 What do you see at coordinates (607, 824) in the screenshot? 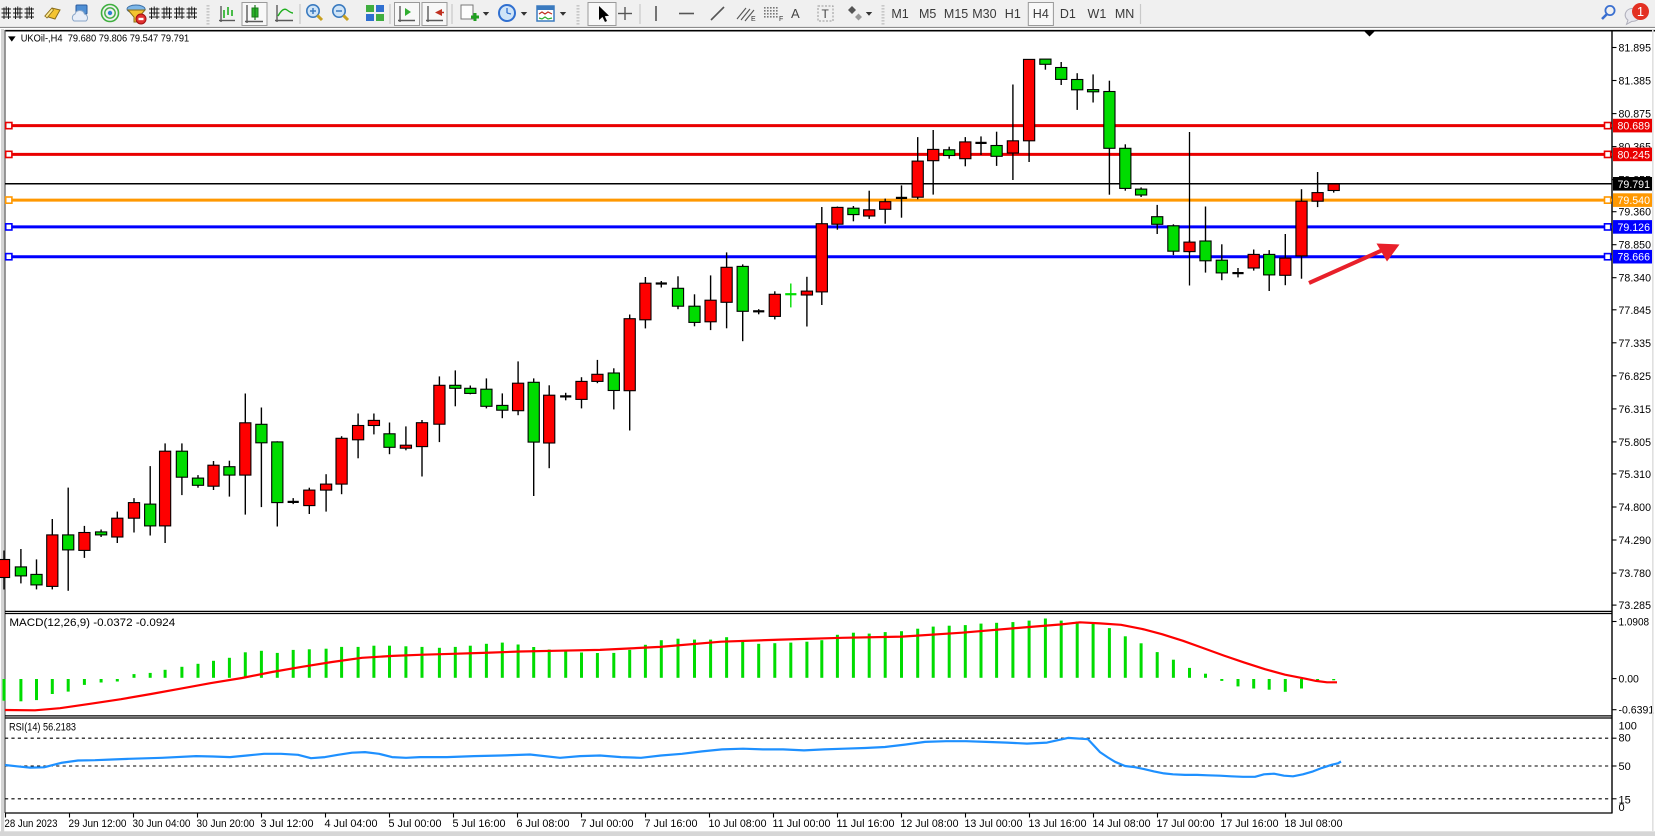
I see `svg-text: 7 Jul 00:00` at bounding box center [607, 824].